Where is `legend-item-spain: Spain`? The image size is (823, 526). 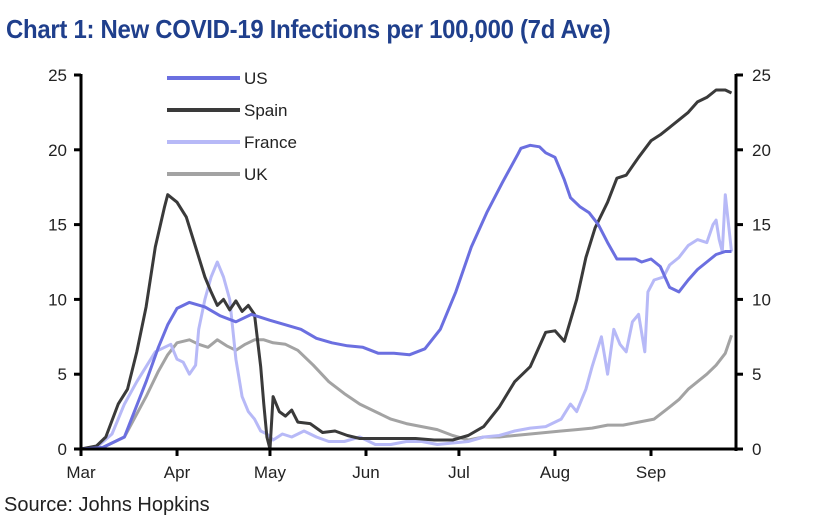 legend-item-spain: Spain is located at coordinates (227, 110).